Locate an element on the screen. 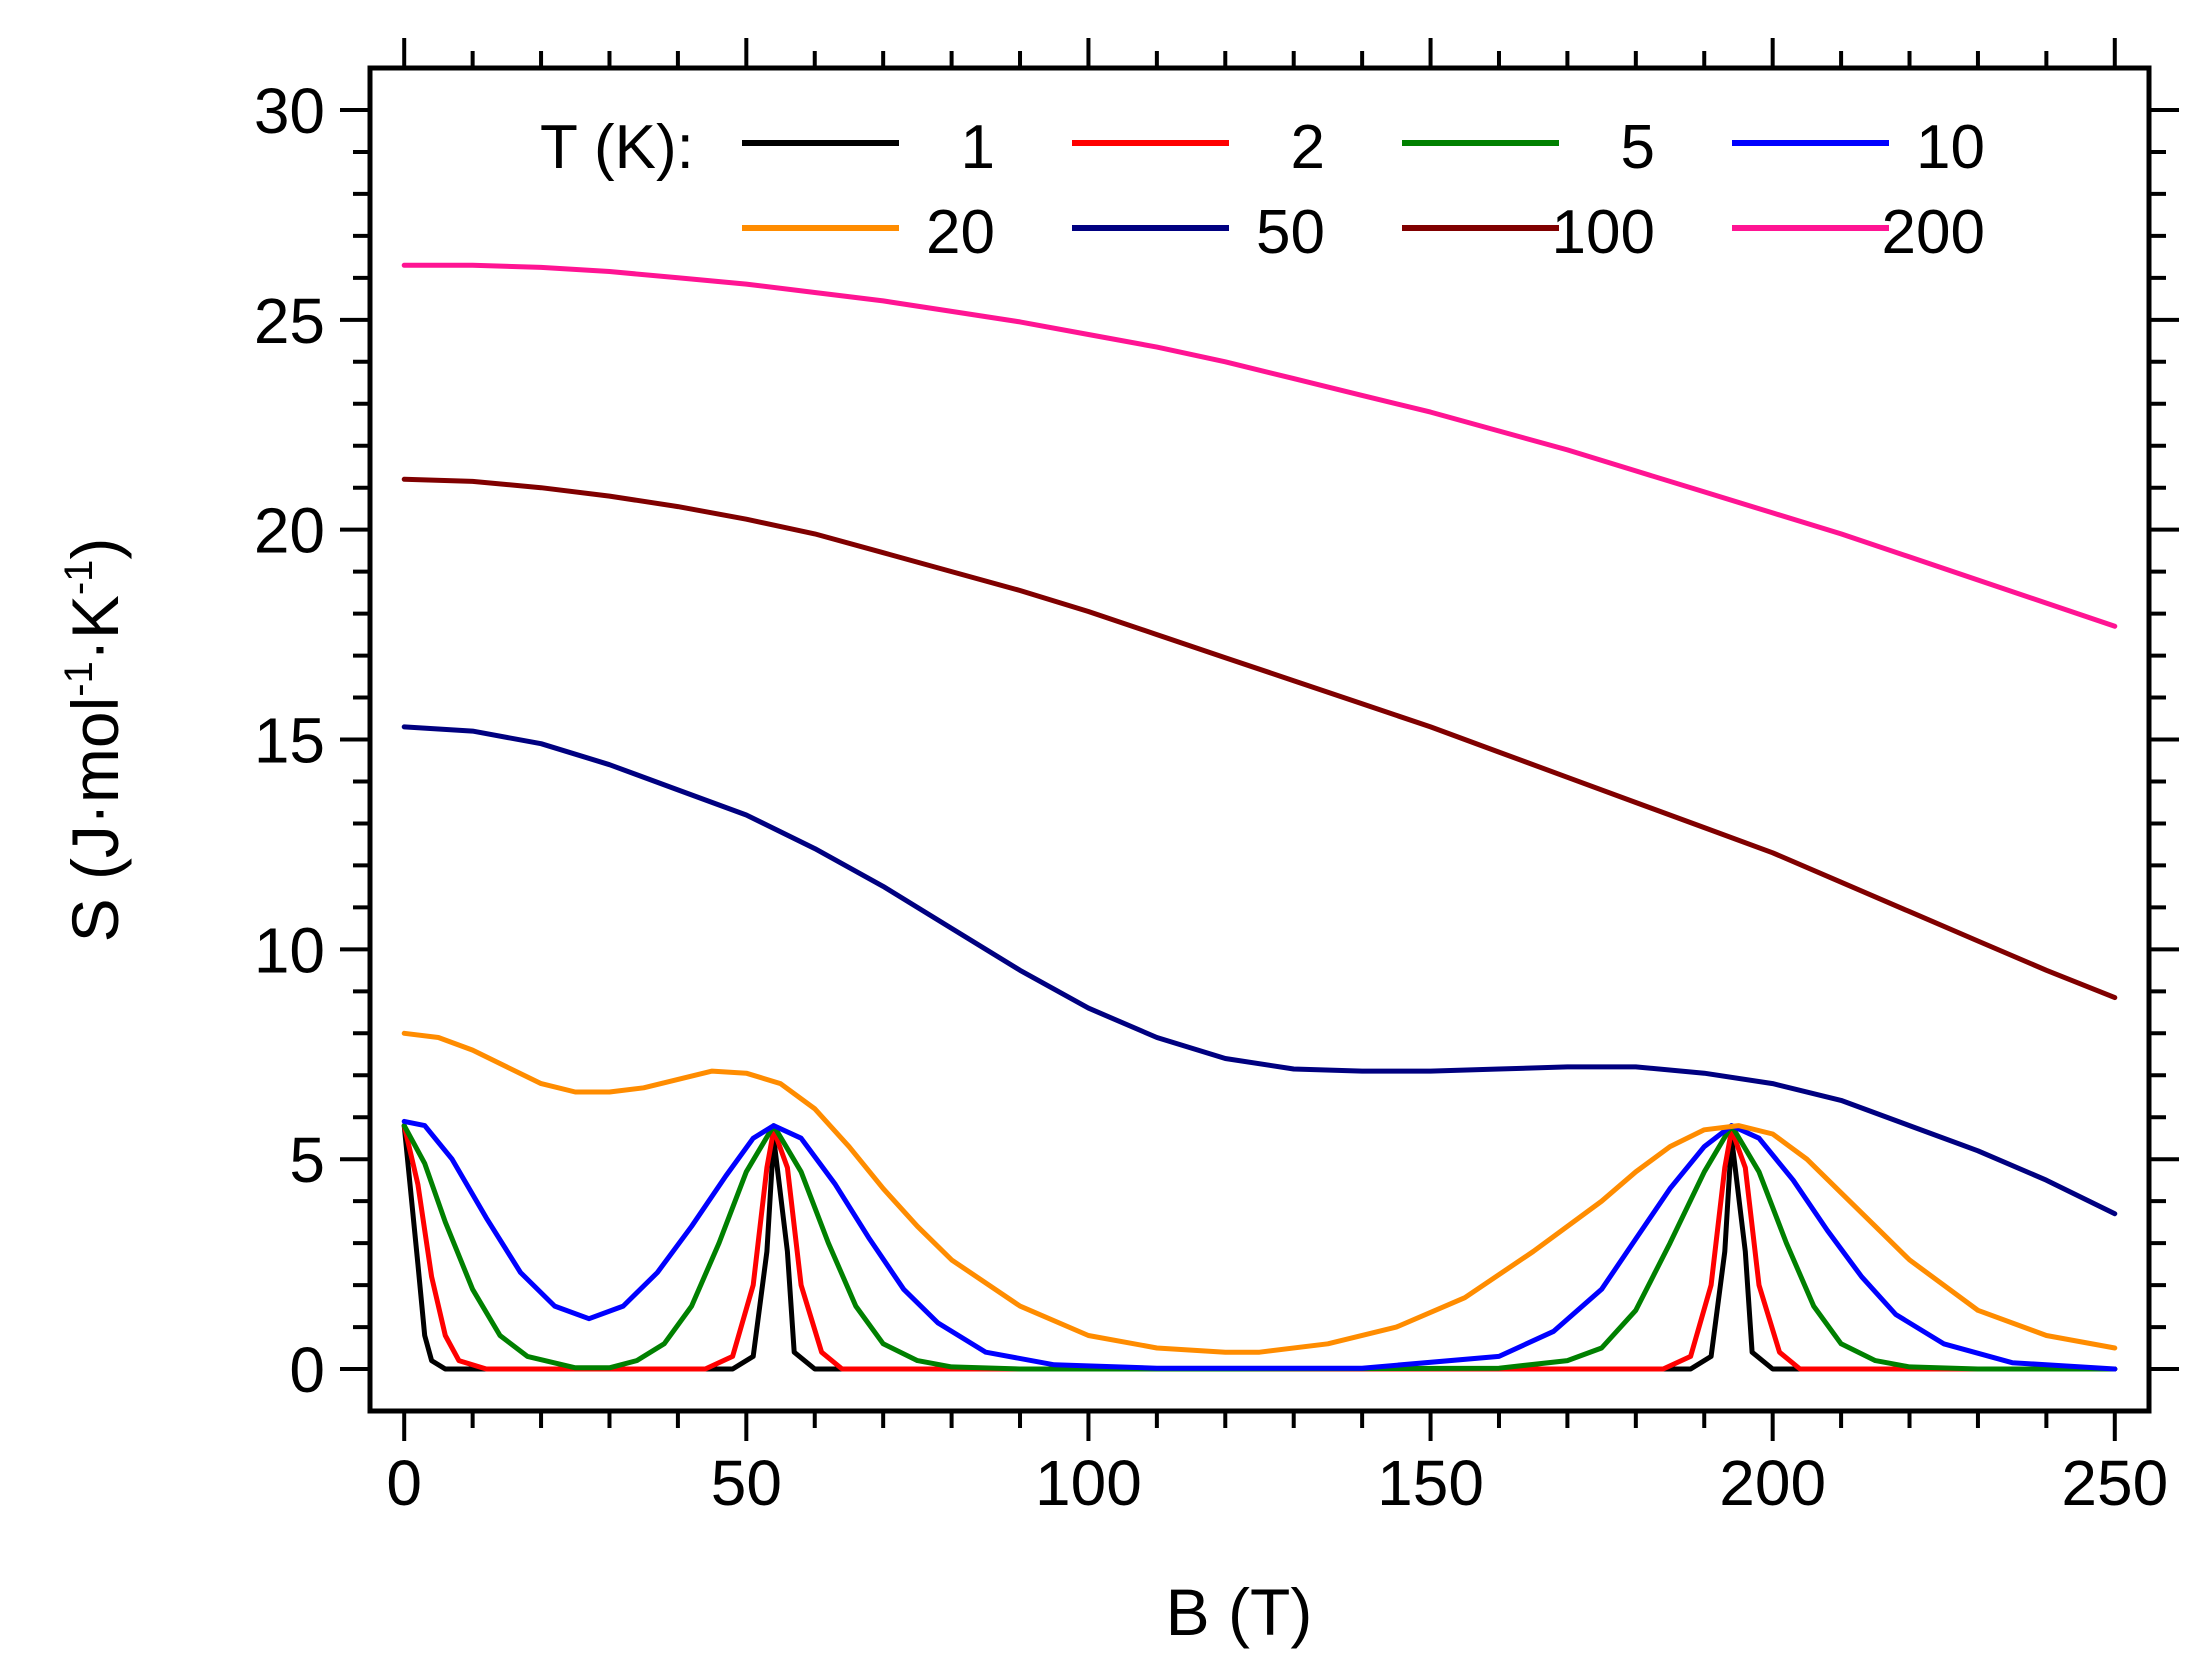 This screenshot has height=1669, width=2203. x-tick-label: 200 is located at coordinates (1772, 1483).